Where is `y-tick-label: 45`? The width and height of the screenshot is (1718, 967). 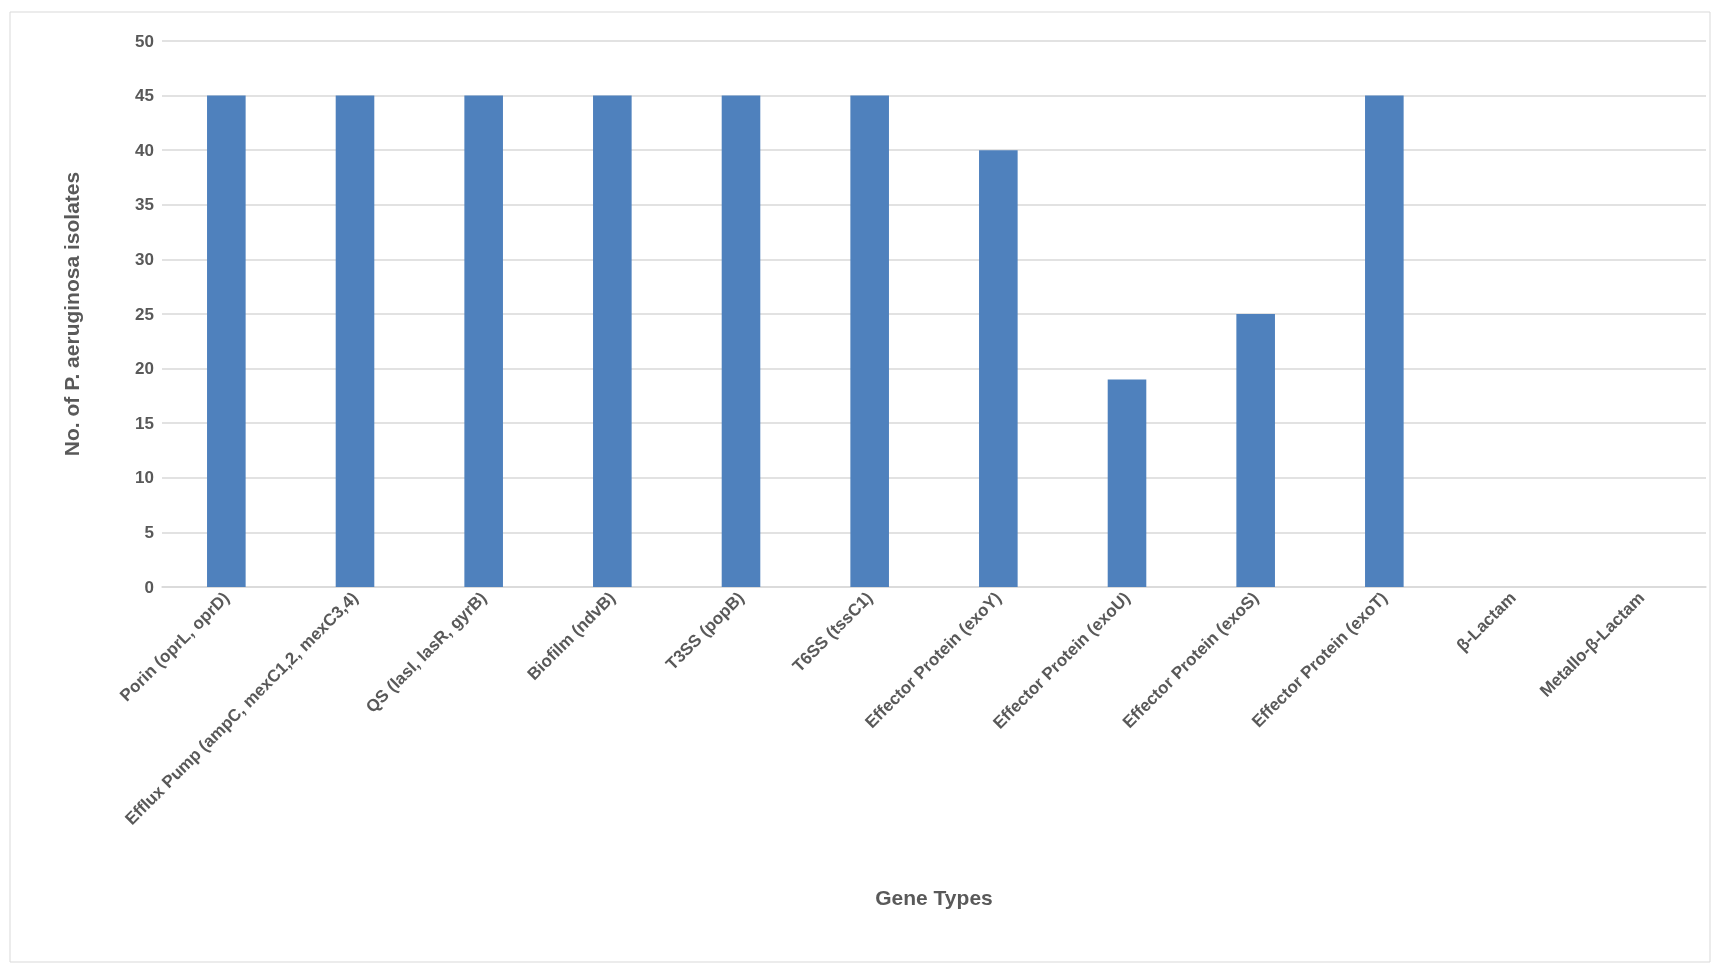
y-tick-label: 45 is located at coordinates (144, 96).